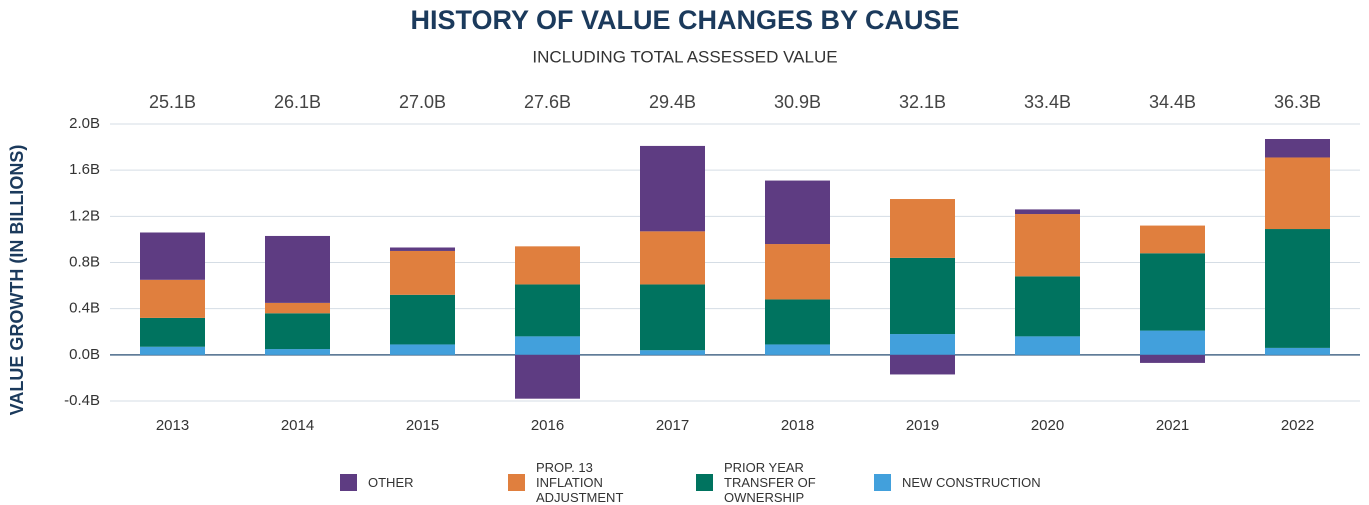  I want to click on chart-subtitle: INCLUDING TOTAL ASSESSED VALUE, so click(684, 56).